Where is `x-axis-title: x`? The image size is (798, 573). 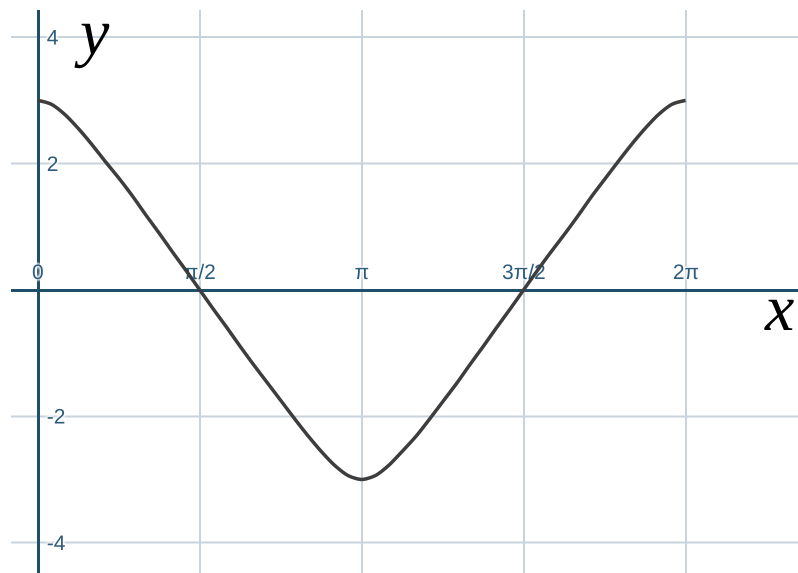
x-axis-title: x is located at coordinates (779, 308).